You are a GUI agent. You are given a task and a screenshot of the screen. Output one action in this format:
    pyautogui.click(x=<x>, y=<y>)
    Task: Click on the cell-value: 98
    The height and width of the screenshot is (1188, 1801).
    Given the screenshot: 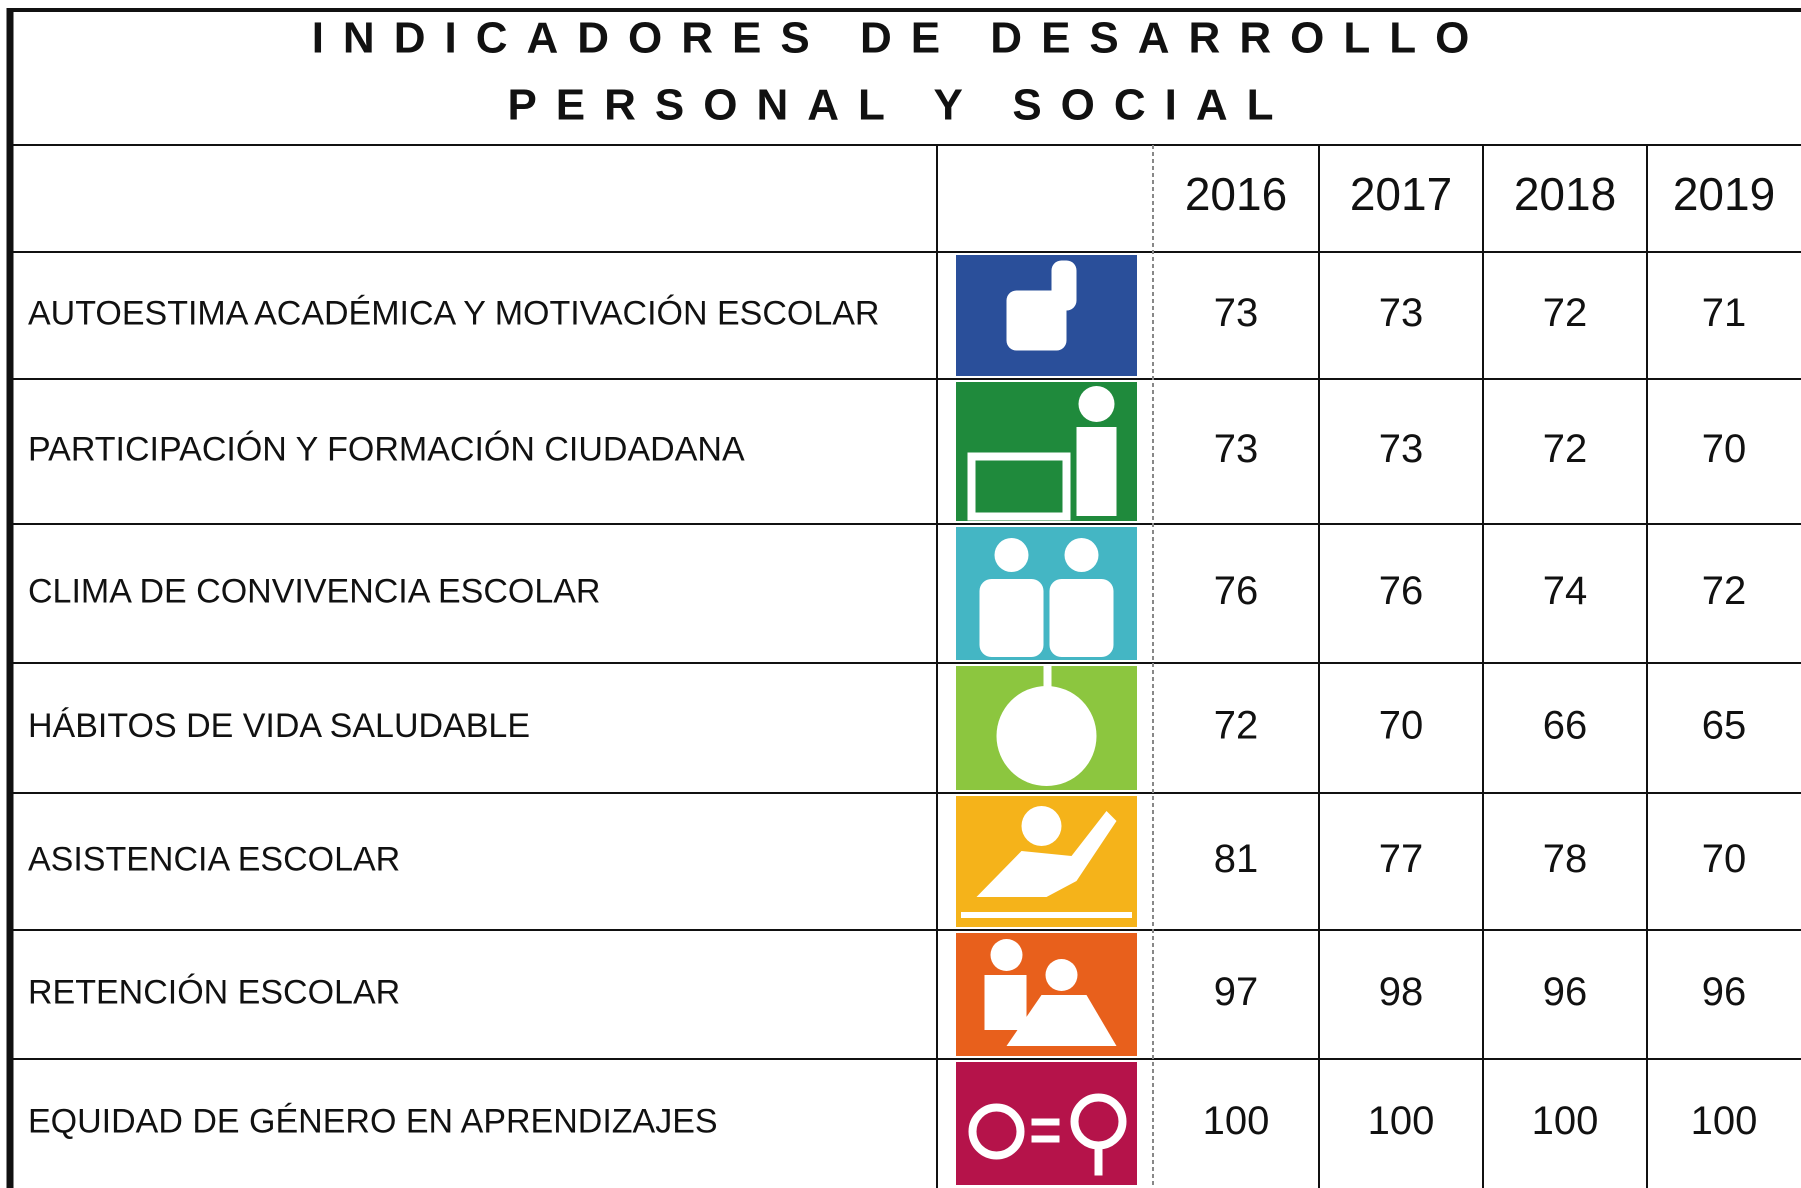 What is the action you would take?
    pyautogui.click(x=1401, y=992)
    